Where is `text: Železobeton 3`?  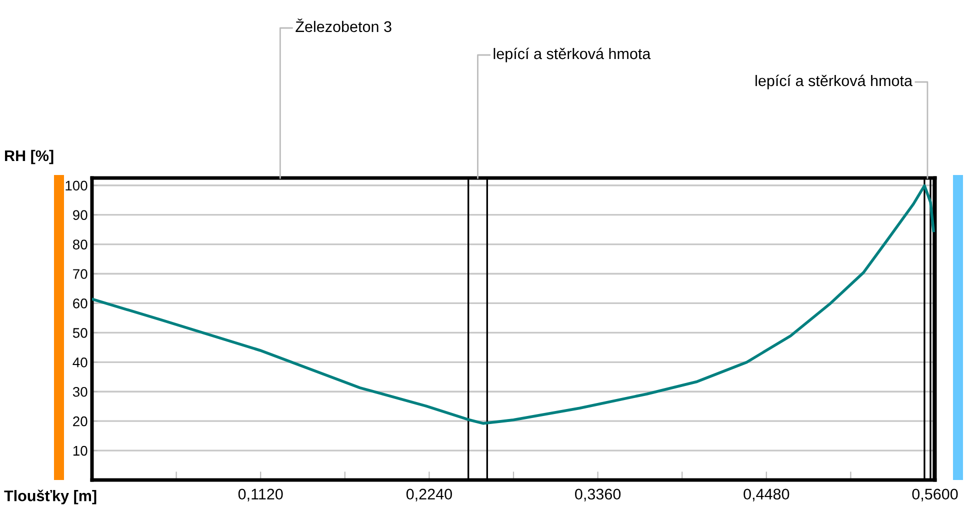 text: Železobeton 3 is located at coordinates (344, 25).